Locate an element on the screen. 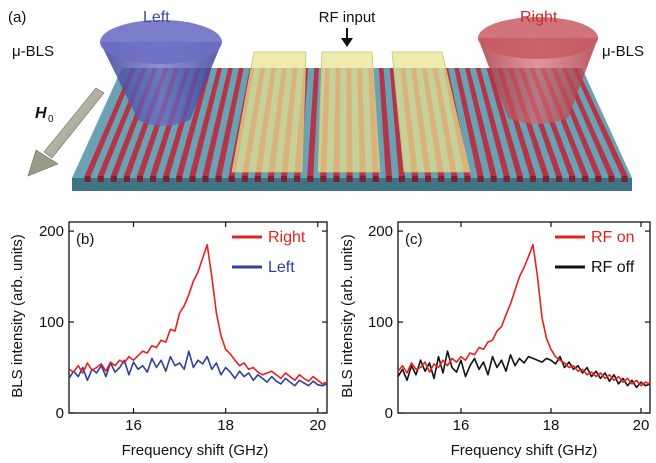  left-mbls-cone is located at coordinates (161, 73).